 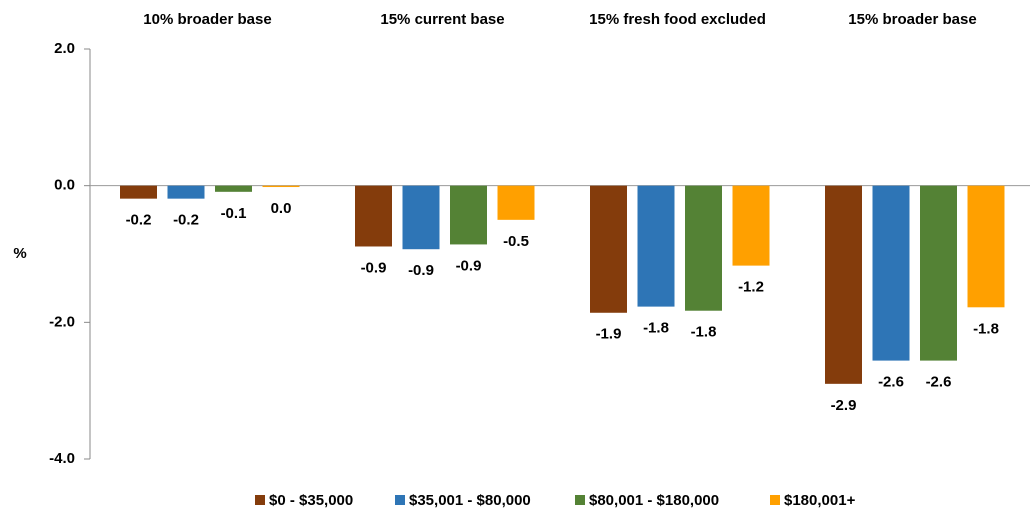 What do you see at coordinates (654, 500) in the screenshot?
I see `legend-label: $80,001 - $180,000` at bounding box center [654, 500].